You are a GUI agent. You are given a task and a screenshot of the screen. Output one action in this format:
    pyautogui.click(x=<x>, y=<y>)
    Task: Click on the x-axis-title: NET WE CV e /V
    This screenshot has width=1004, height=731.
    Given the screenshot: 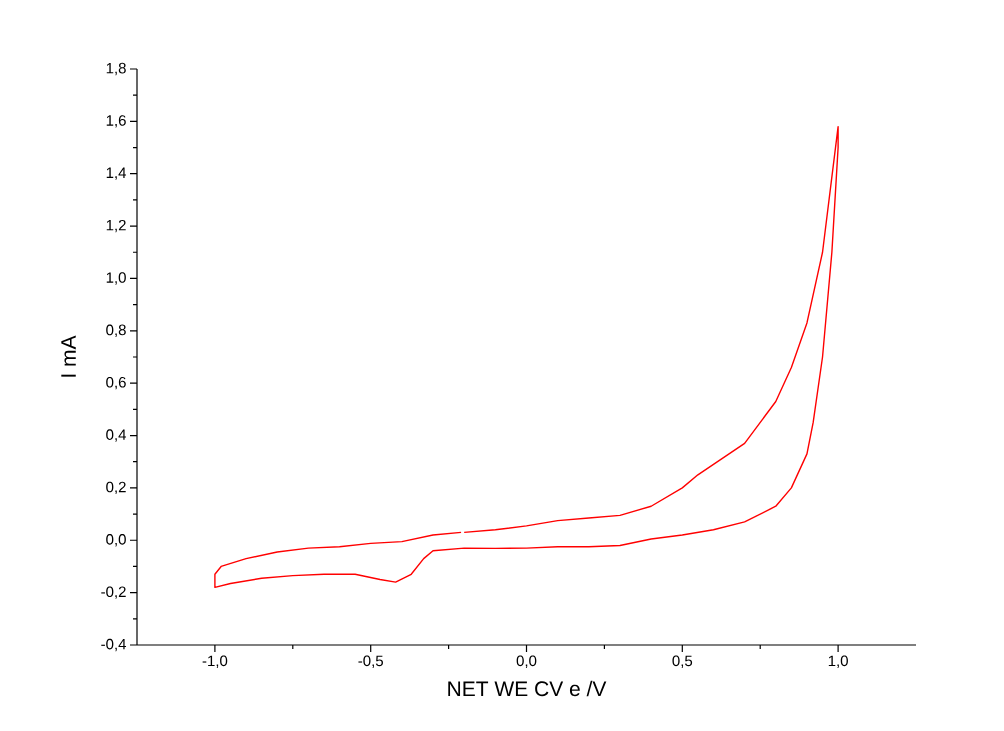 What is the action you would take?
    pyautogui.click(x=527, y=688)
    